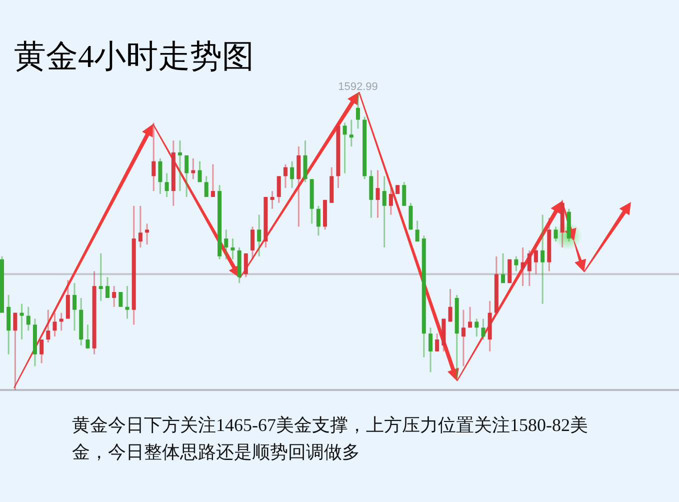 The image size is (679, 502). What do you see at coordinates (330, 439) in the screenshot?
I see `text: 黄金今日下方关注1465-67美金支撑，上方压力位置关注1580-82美金，今日整体思路还是顺势回调做多` at bounding box center [330, 439].